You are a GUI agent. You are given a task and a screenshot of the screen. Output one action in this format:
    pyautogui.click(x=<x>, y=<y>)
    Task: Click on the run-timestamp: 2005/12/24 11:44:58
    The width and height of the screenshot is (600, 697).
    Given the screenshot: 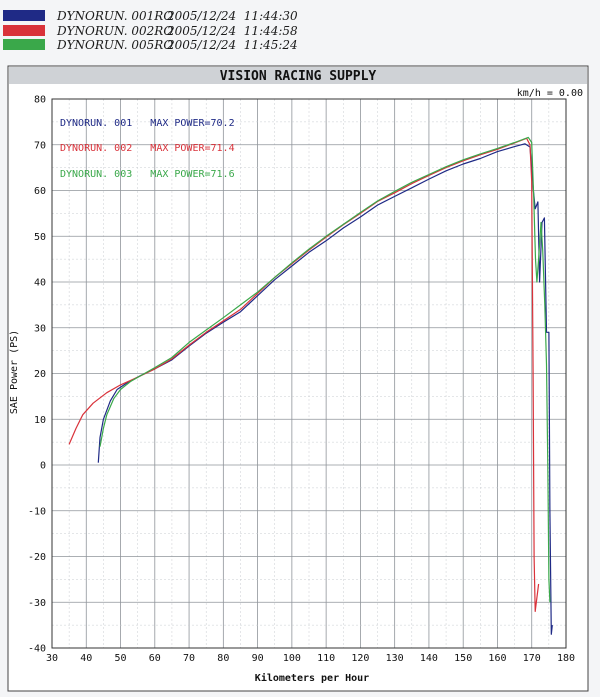 What is the action you would take?
    pyautogui.click(x=232, y=30)
    